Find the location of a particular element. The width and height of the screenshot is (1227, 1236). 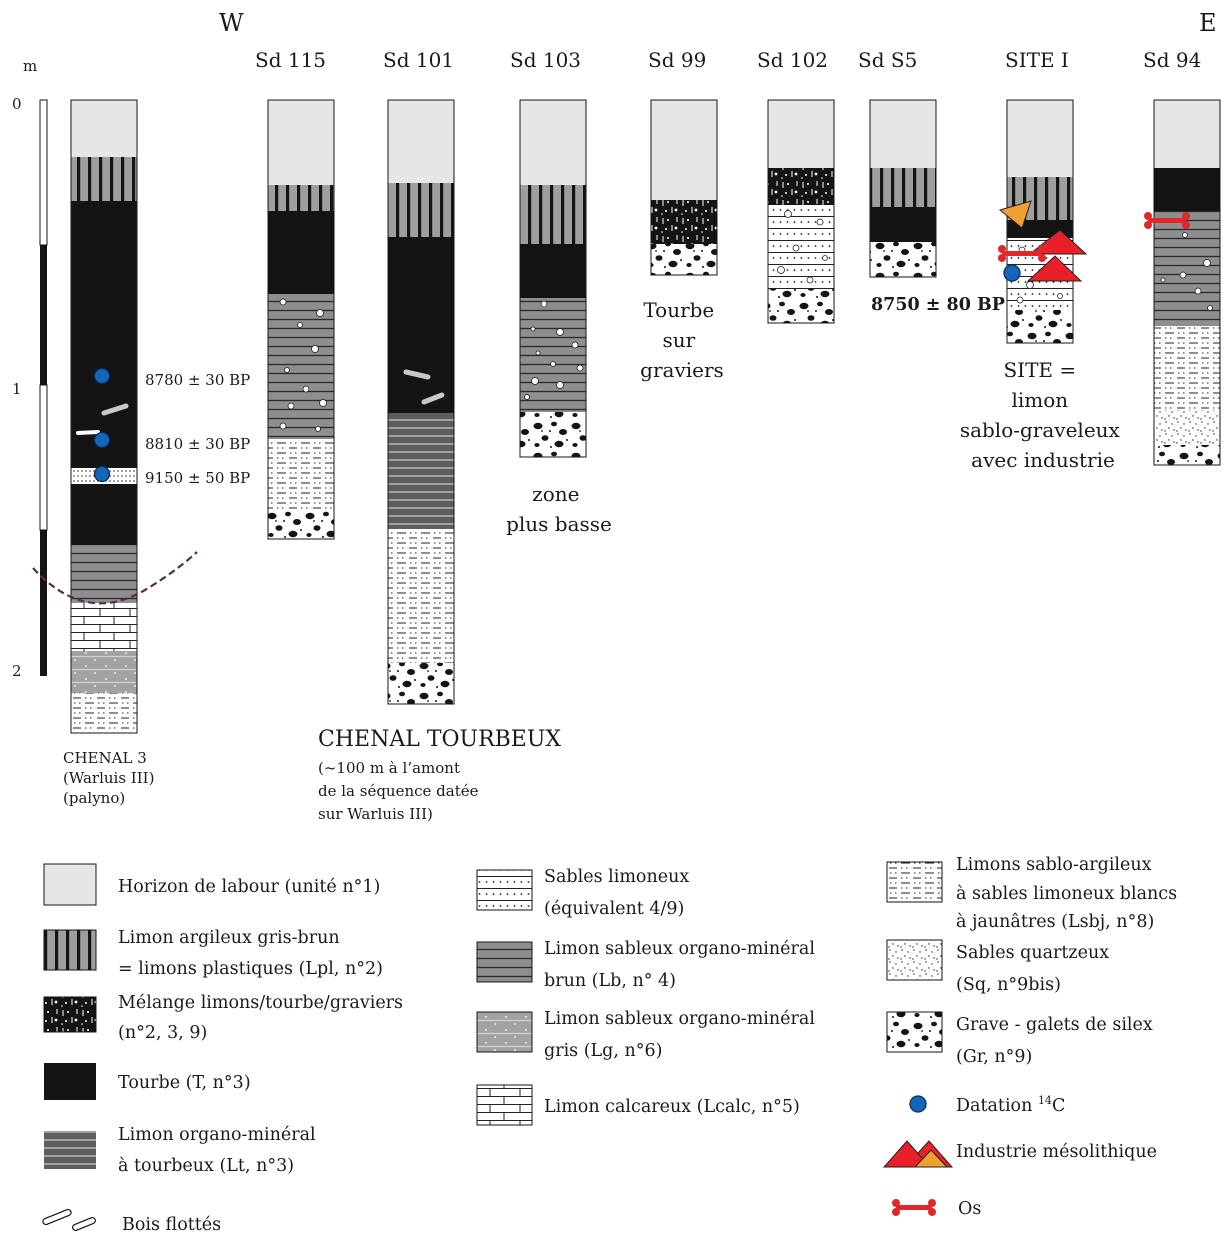

sd99-note: Tourbe sur graviers is located at coordinates (682, 340).